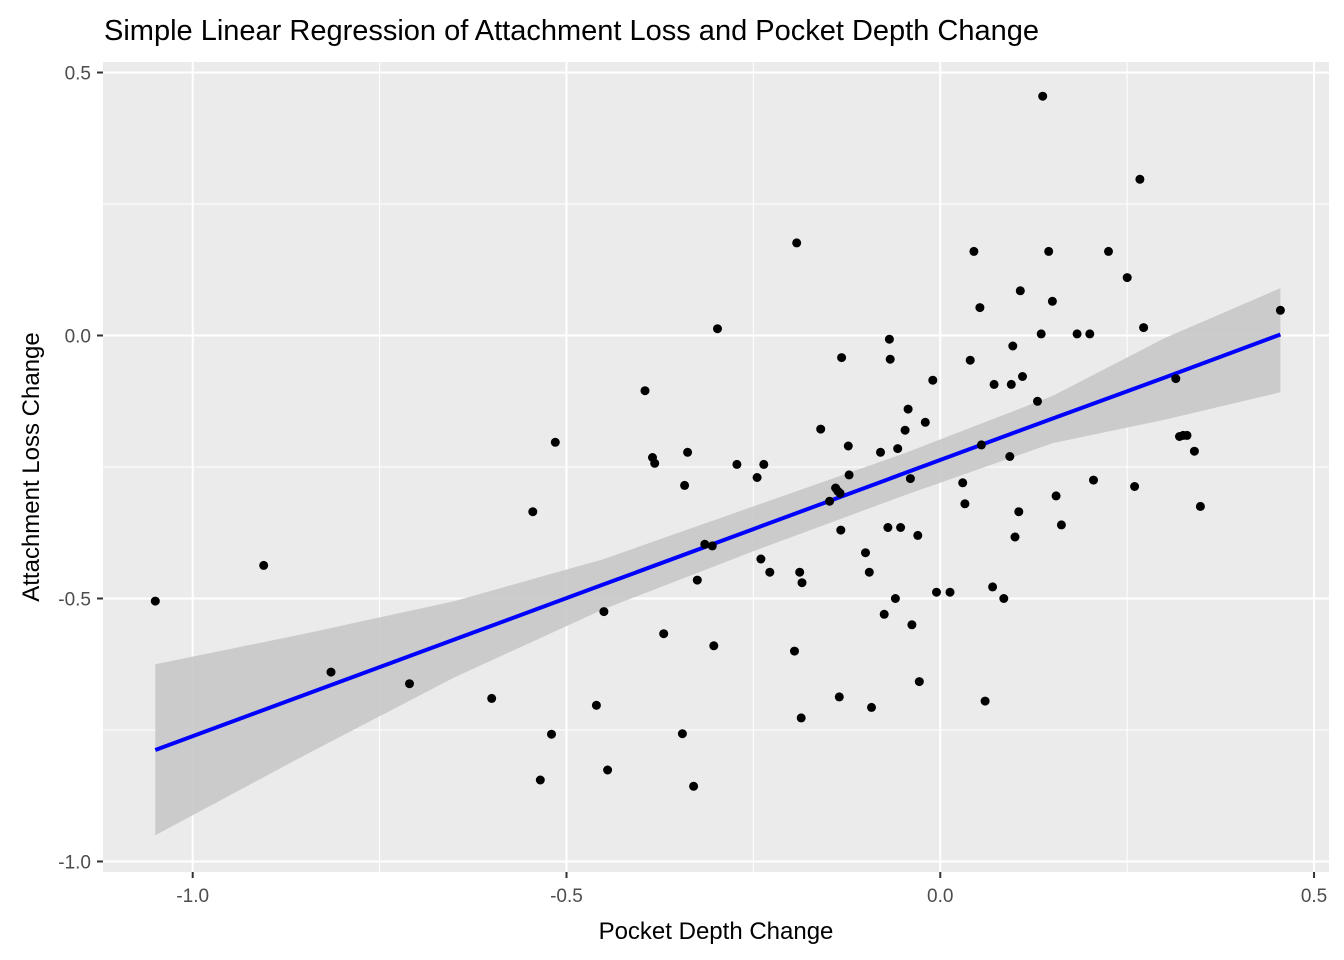 The width and height of the screenshot is (1344, 960). Describe the element at coordinates (751, 889) in the screenshot. I see `x-axis: -1.0 -0.5 0.0 0.5` at that location.